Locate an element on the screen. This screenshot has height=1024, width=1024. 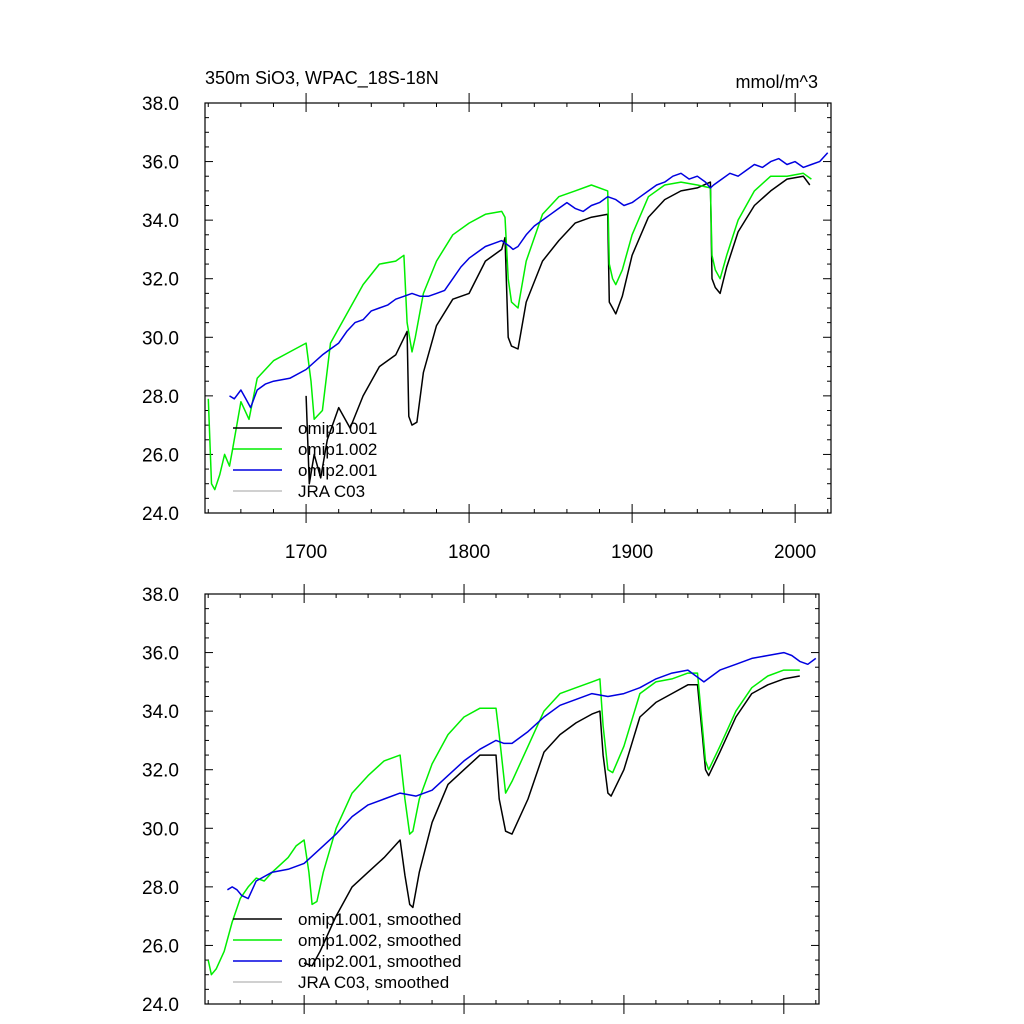
x-tick-label: 1800 is located at coordinates (469, 552).